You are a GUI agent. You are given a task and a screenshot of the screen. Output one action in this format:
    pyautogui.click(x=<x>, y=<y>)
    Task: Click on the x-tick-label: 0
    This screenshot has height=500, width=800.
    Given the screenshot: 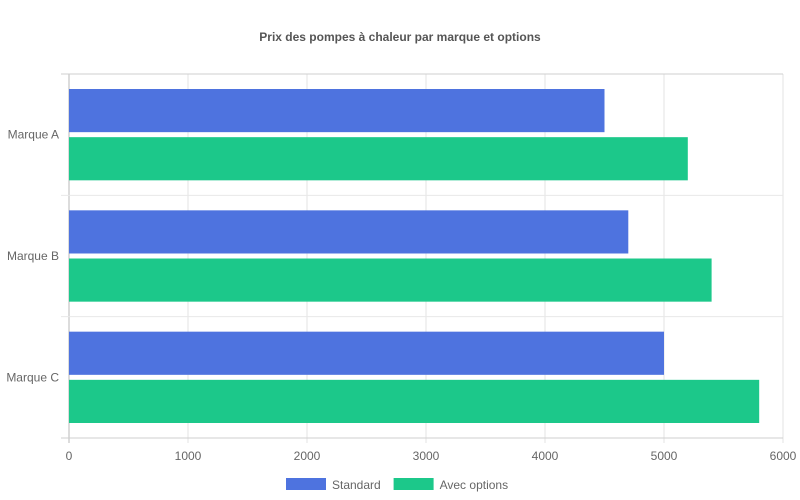 What is the action you would take?
    pyautogui.click(x=69, y=456)
    